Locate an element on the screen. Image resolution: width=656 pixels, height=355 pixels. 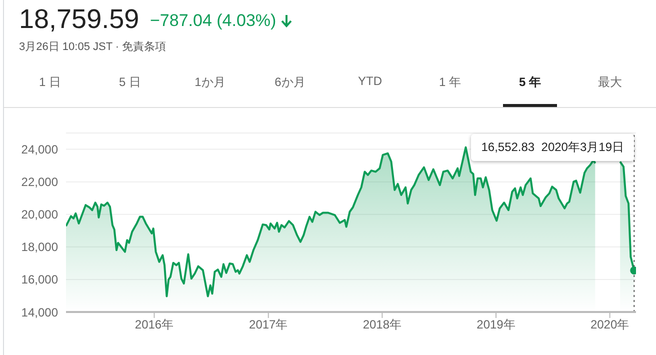
x-tick-label: 2020年 is located at coordinates (610, 325).